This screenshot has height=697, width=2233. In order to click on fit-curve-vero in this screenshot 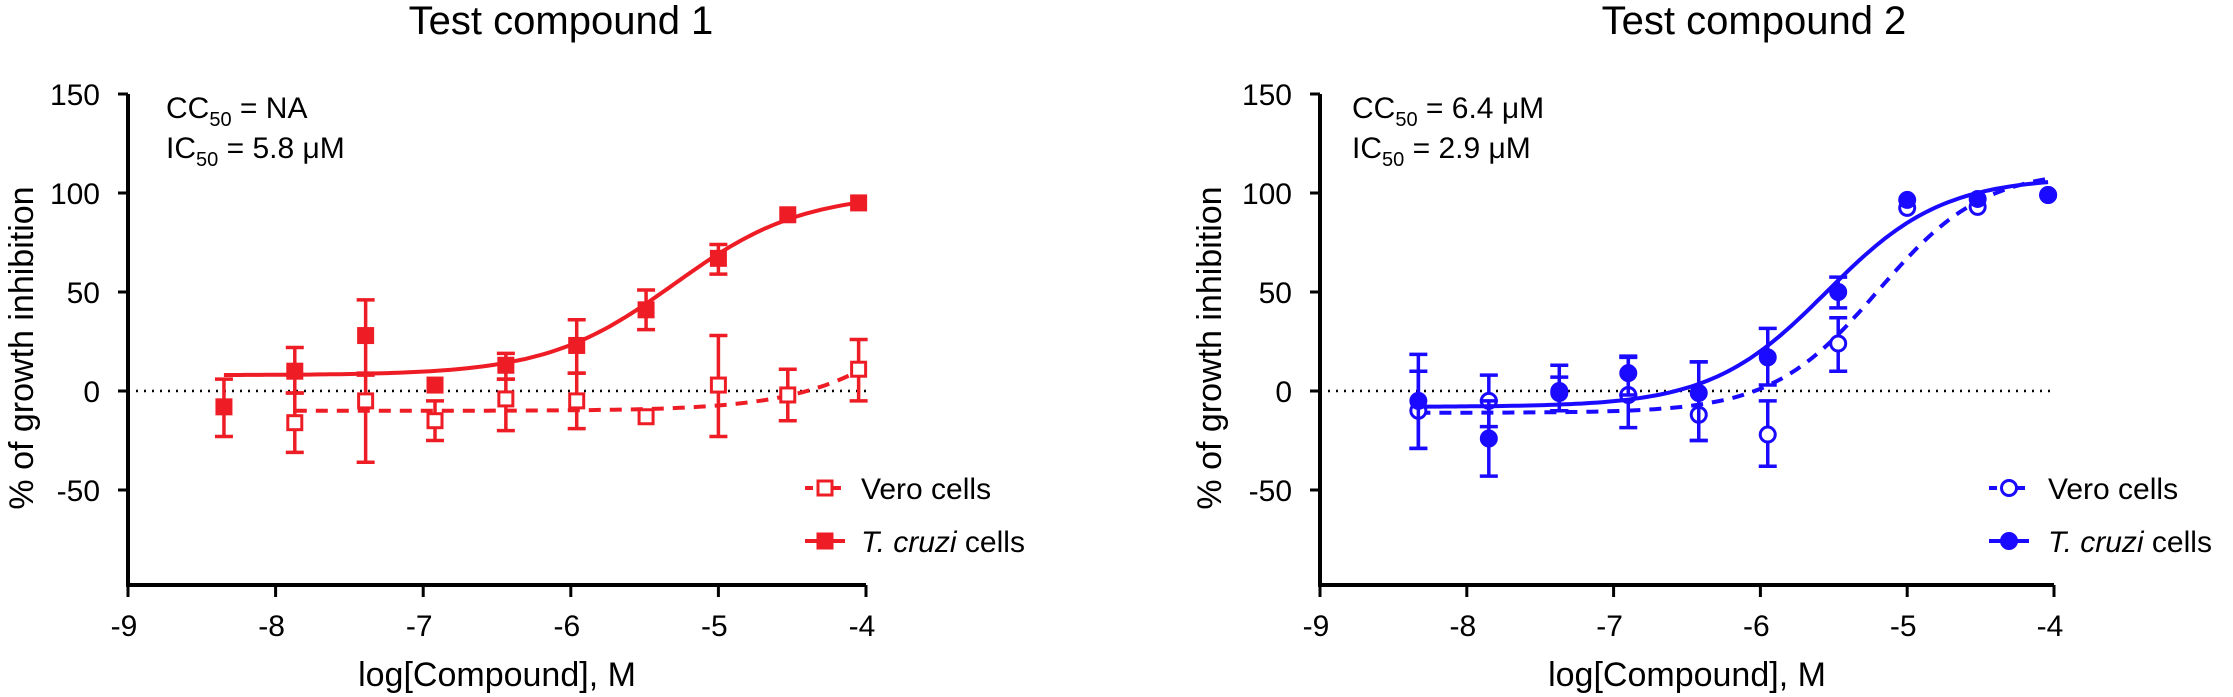, I will do `click(1733, 295)`.